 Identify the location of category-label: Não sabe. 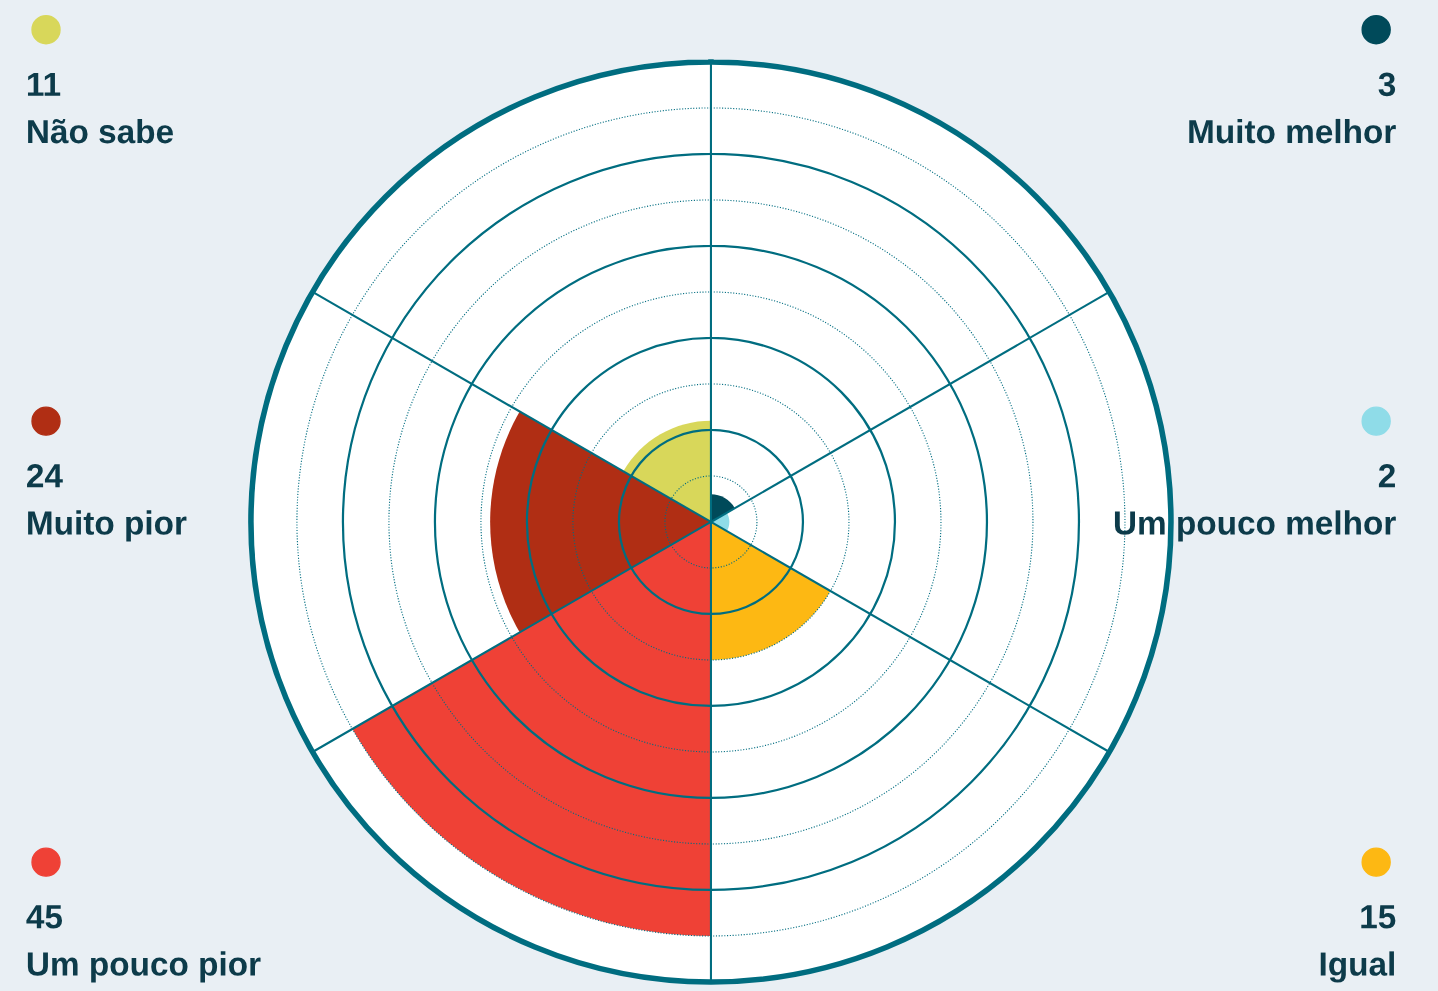
(100, 131).